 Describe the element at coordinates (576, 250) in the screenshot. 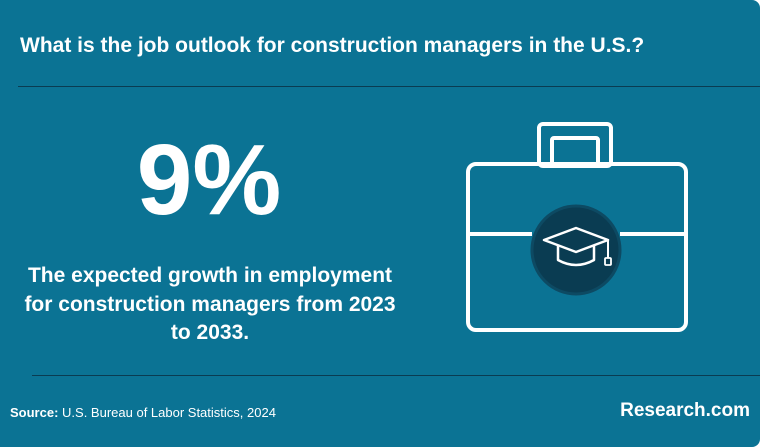

I see `graduation-cap-icon` at that location.